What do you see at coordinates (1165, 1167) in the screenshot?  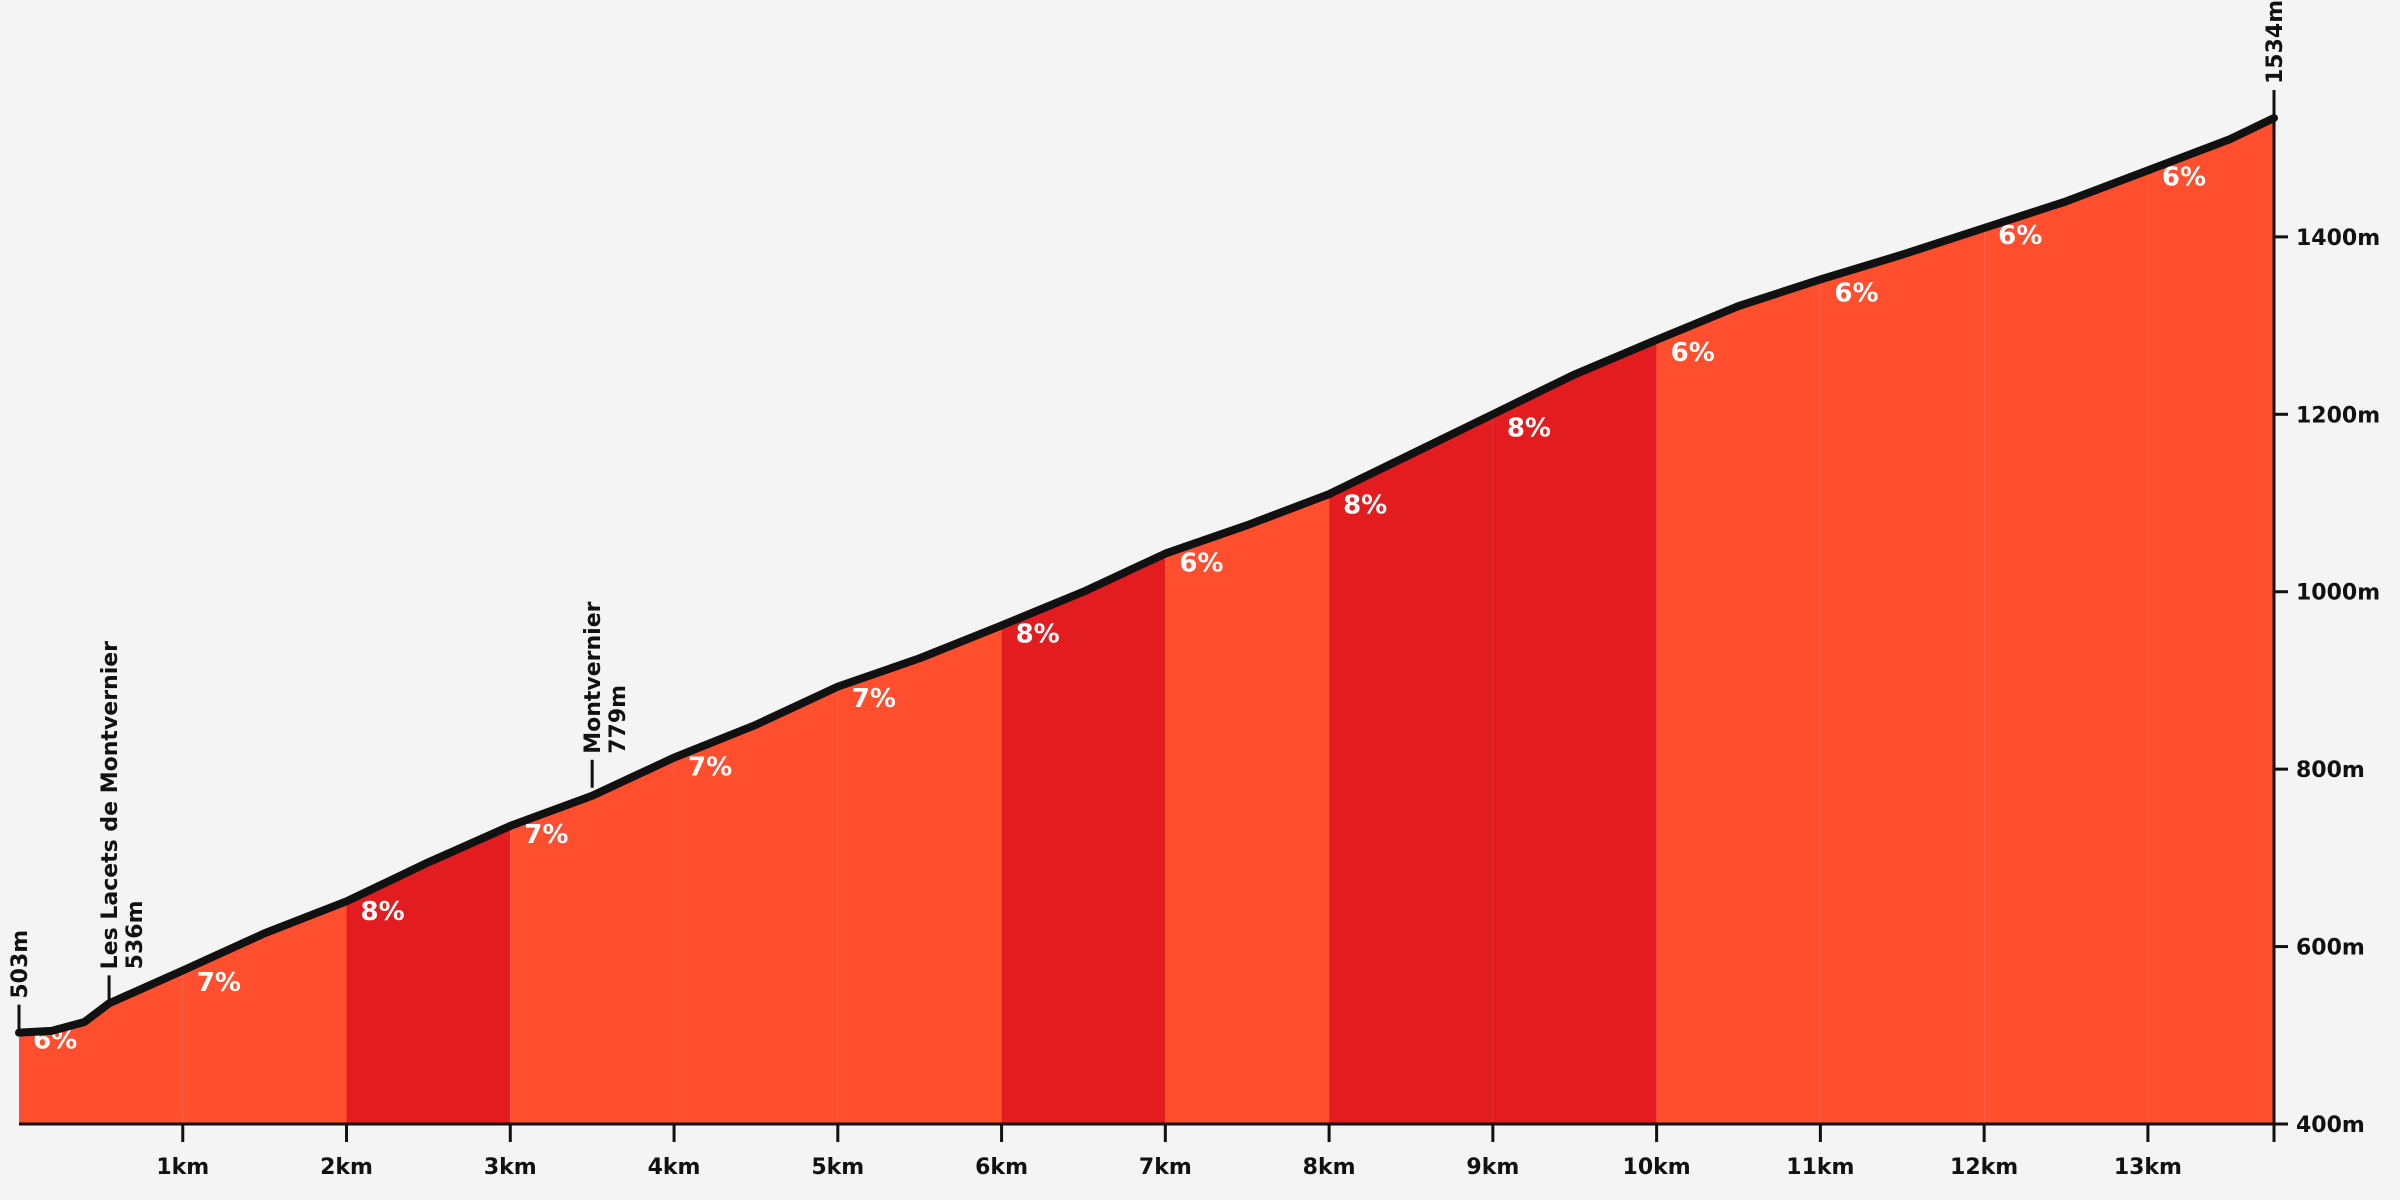 I see `x-tick-label: 7km` at bounding box center [1165, 1167].